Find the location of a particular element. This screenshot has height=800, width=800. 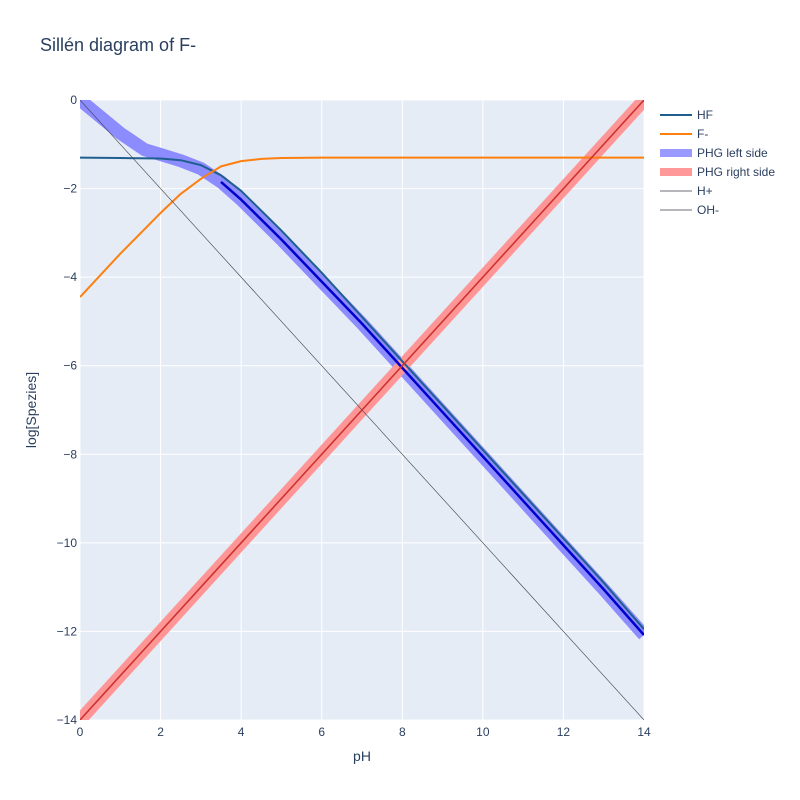

x-tick-label: 6 is located at coordinates (321, 732).